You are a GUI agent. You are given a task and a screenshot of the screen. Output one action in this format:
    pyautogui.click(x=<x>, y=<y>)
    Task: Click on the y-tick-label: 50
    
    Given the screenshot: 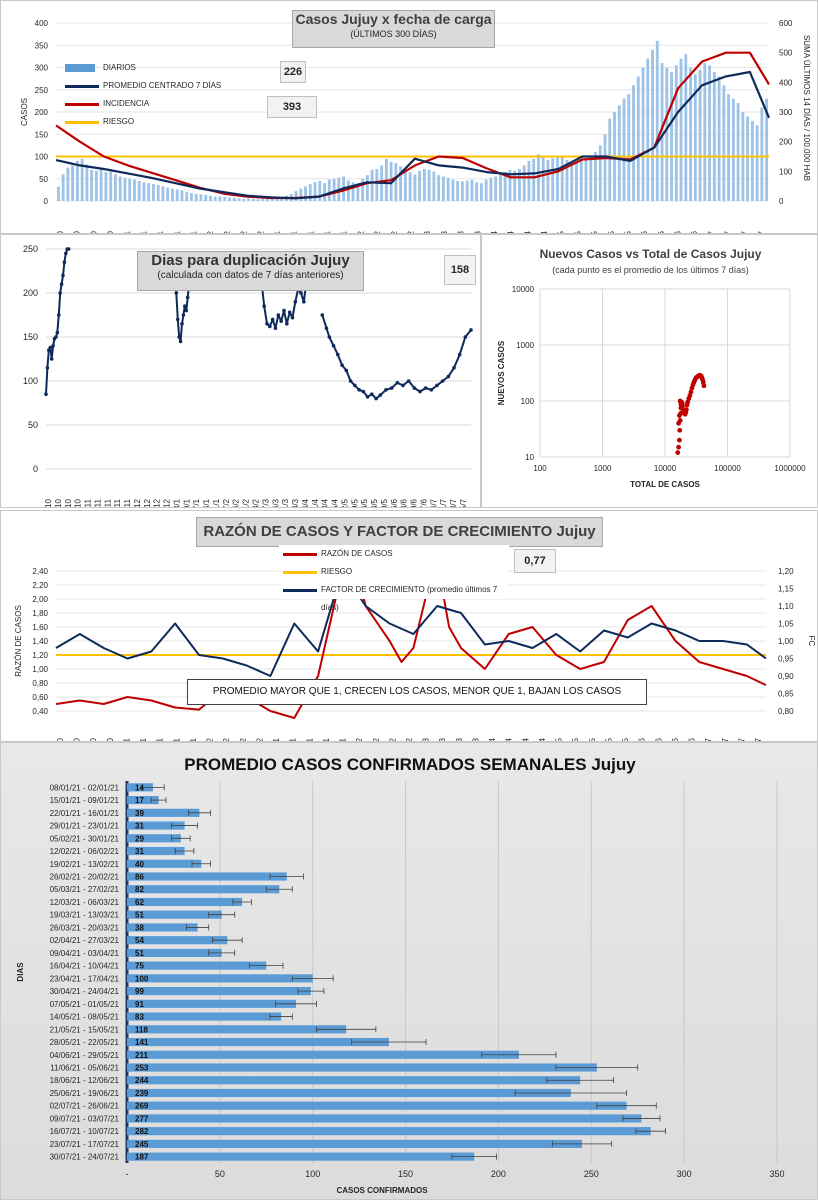 What is the action you would take?
    pyautogui.click(x=43, y=179)
    